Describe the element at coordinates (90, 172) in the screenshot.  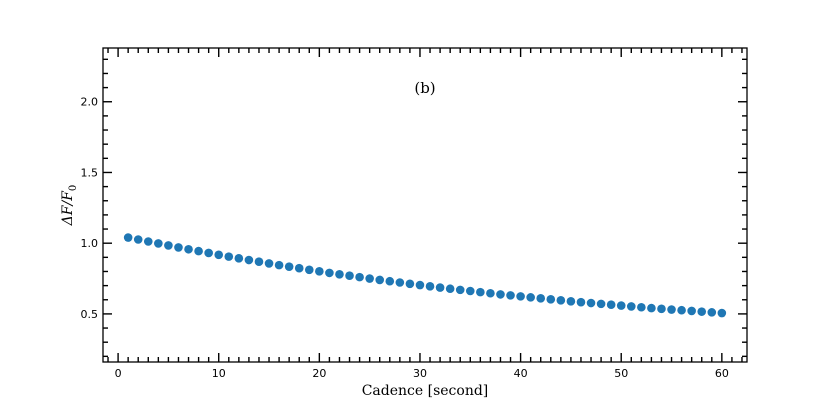
I see `y-tick-label: 1.5` at that location.